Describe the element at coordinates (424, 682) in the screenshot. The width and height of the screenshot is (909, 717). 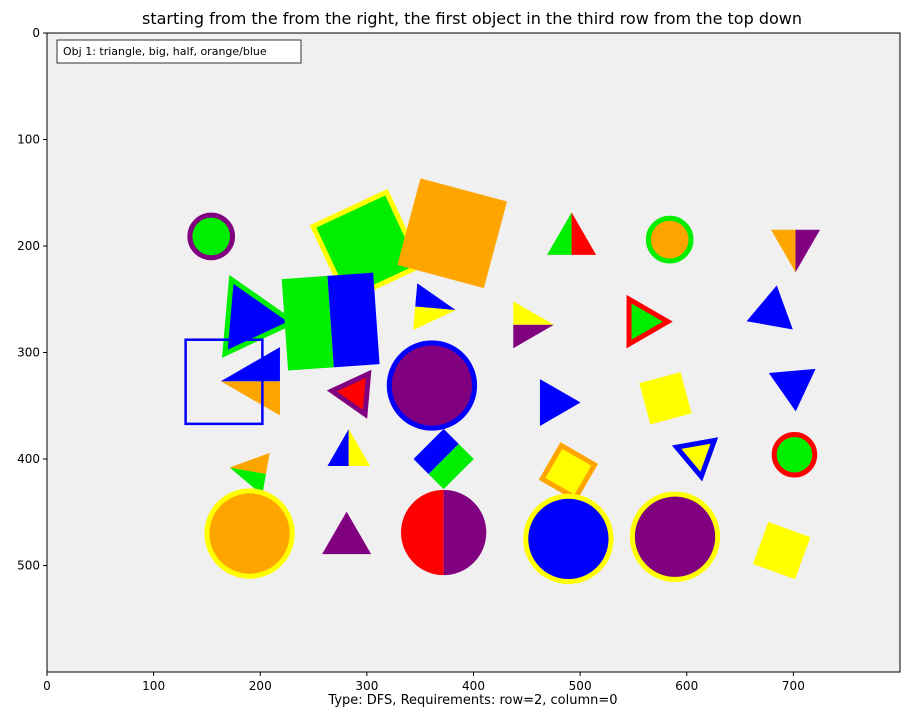
I see `x-axis: 0 100 200 300 400 500 600 700` at that location.